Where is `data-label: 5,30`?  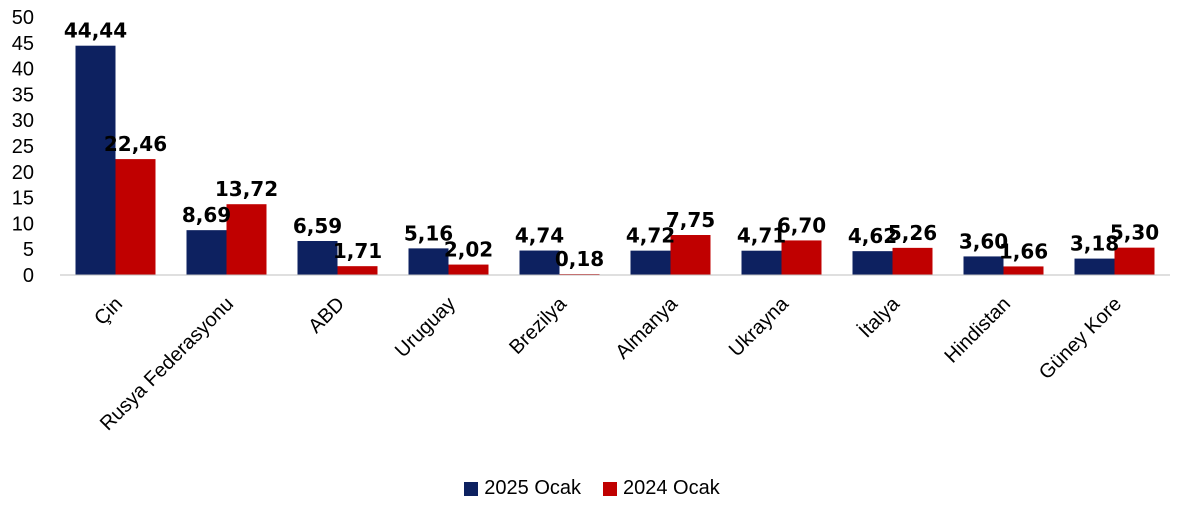
data-label: 5,30 is located at coordinates (1134, 233).